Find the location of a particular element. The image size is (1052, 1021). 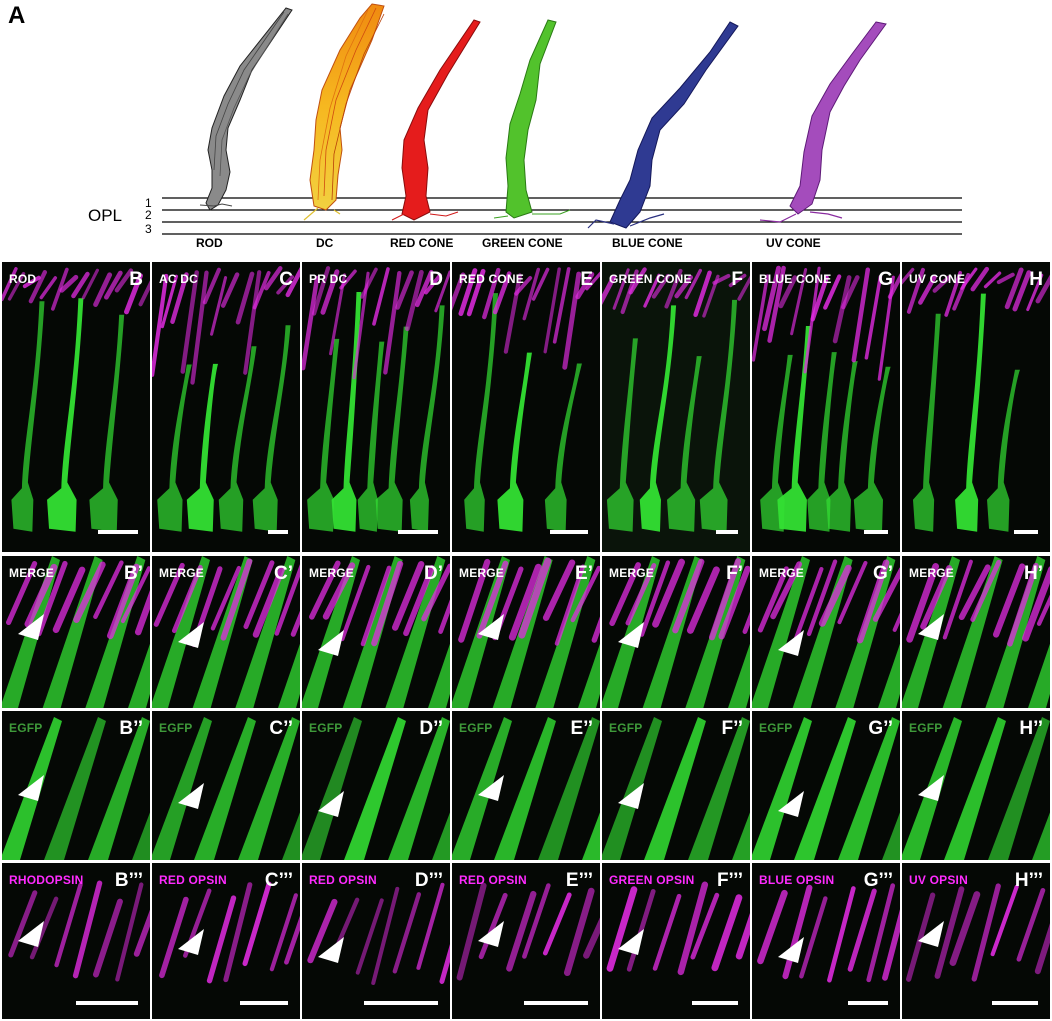

panel-letter: F’’ is located at coordinates (732, 728).